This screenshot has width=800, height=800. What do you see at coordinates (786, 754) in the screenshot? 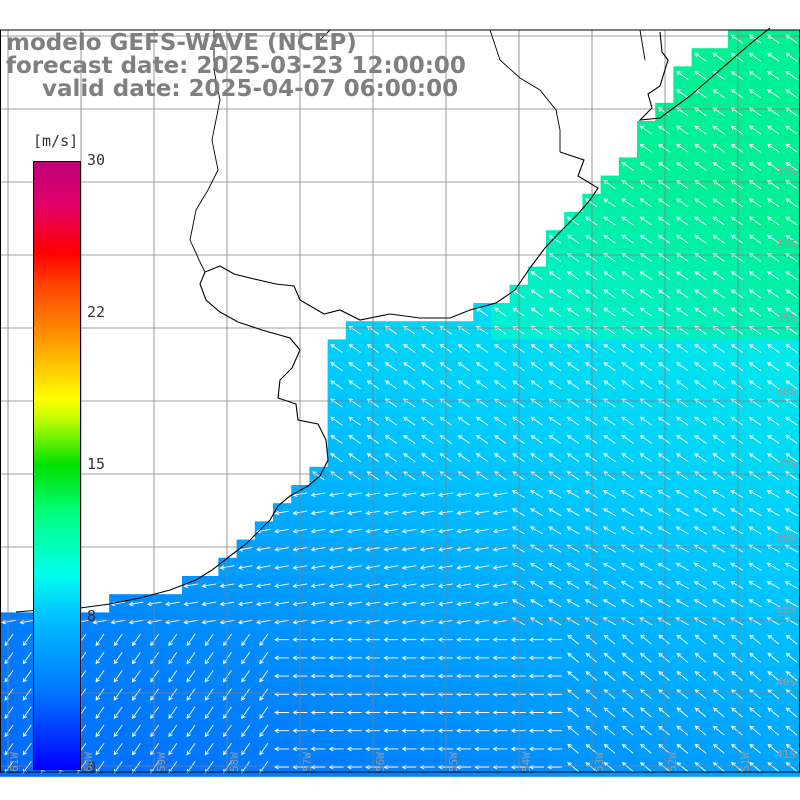
I see `lat-label: 41S` at bounding box center [786, 754].